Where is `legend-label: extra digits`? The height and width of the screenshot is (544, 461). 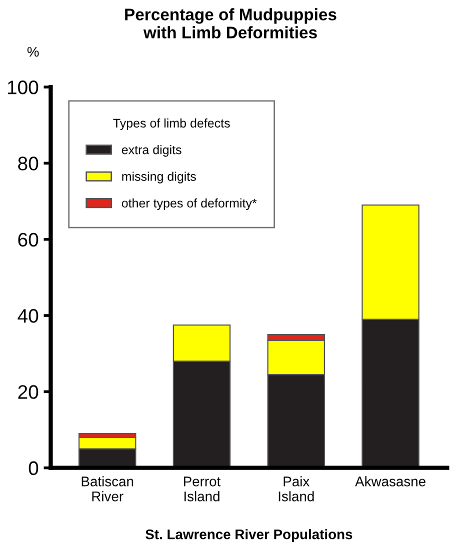
legend-label: extra digits is located at coordinates (152, 151).